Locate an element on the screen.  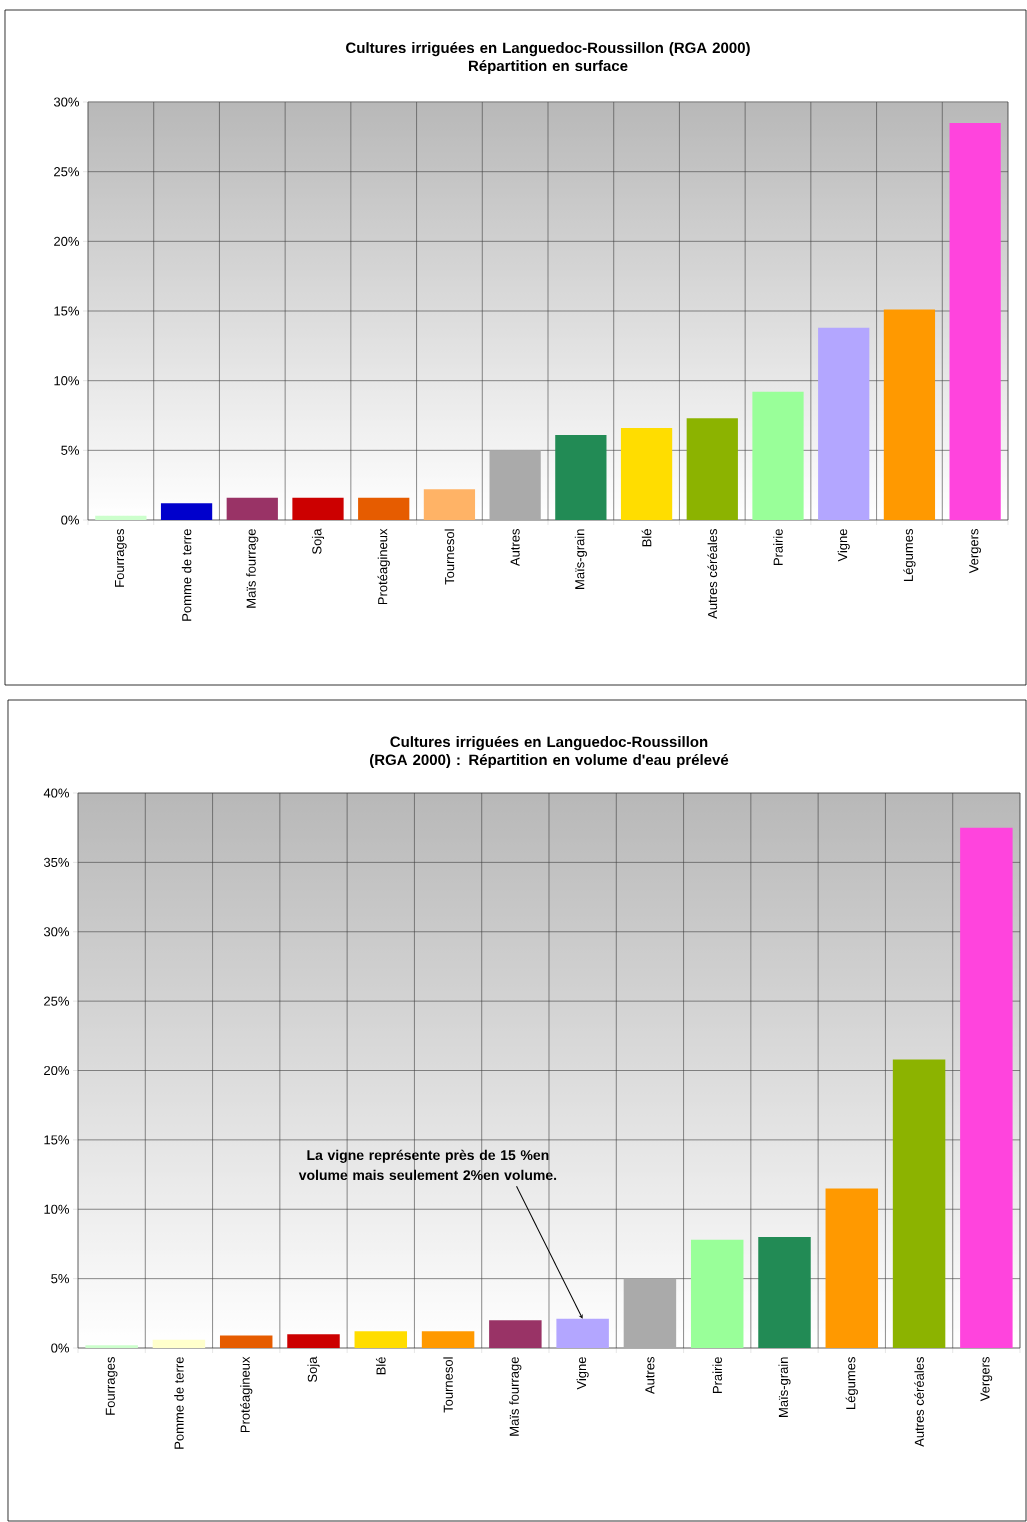
chart-subtitle: Répartition en surface is located at coordinates (548, 67).